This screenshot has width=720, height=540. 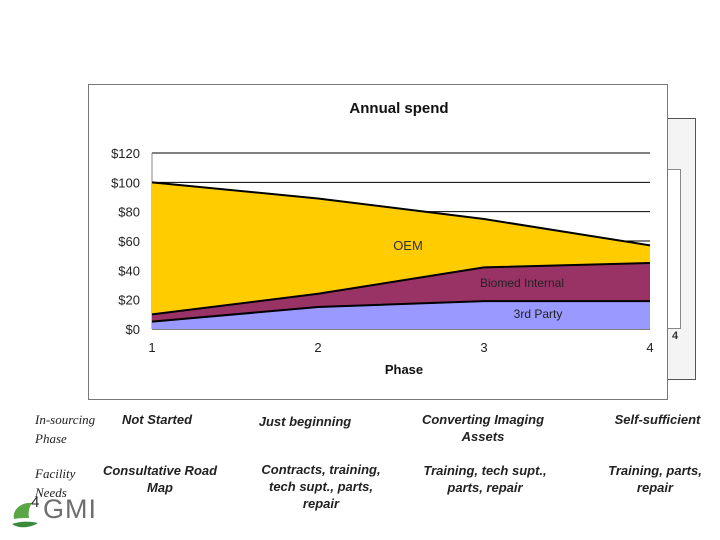 What do you see at coordinates (151, 347) in the screenshot?
I see `x-tick-label: 1` at bounding box center [151, 347].